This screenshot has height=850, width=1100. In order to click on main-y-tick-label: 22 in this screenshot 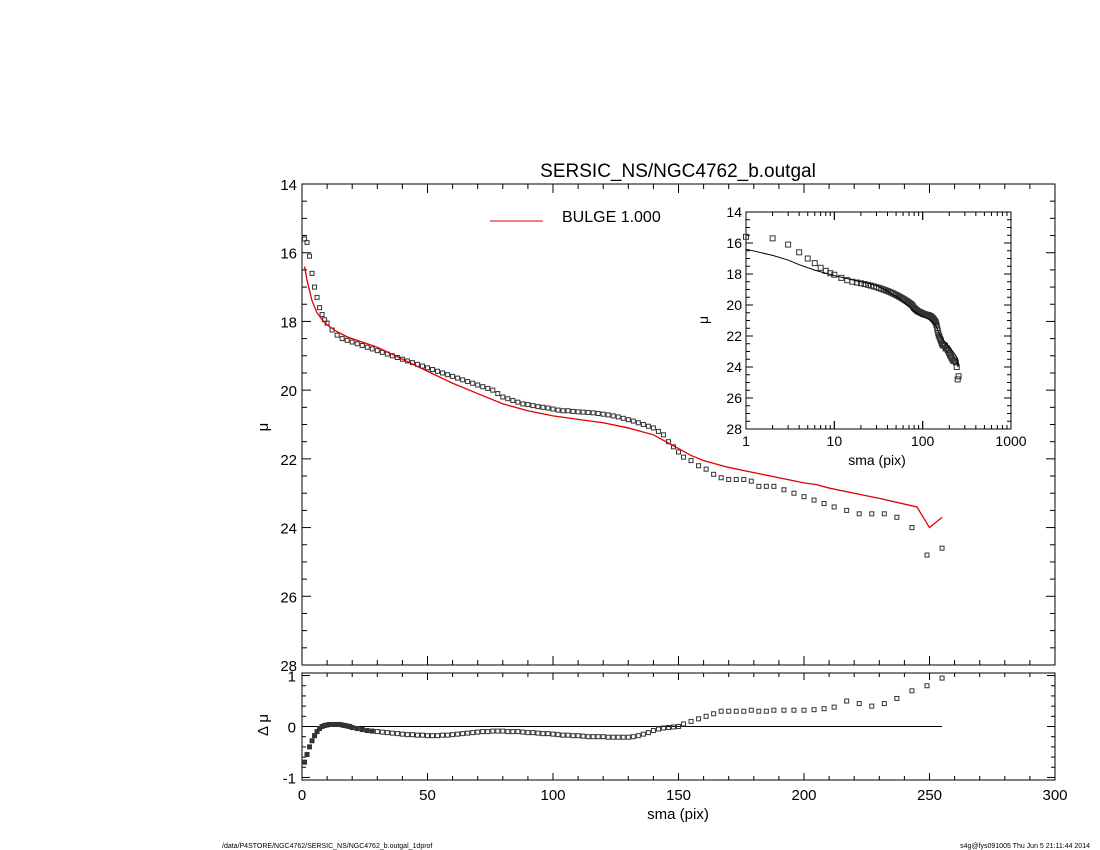, I will do `click(288, 460)`.